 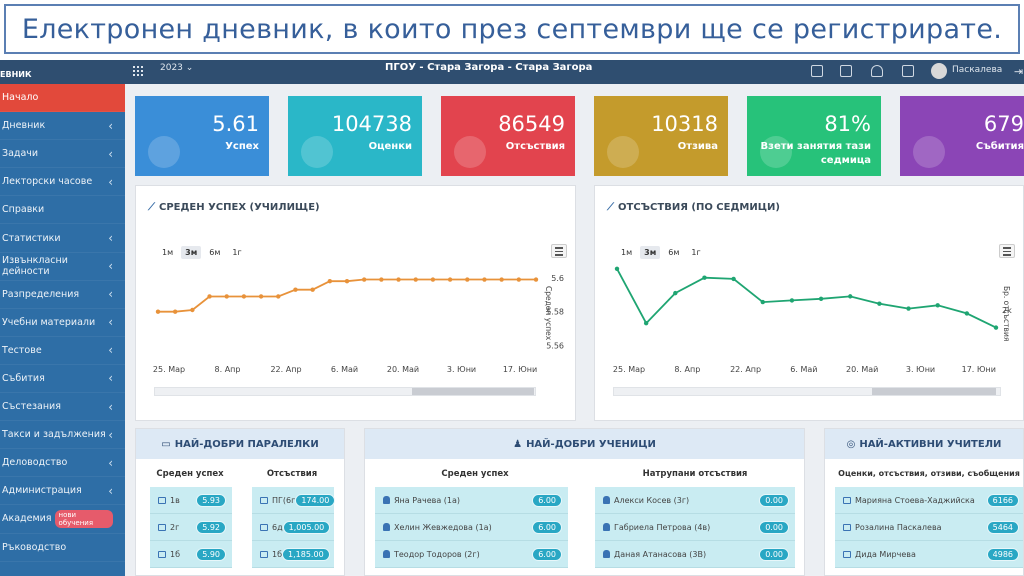 What do you see at coordinates (62, 548) in the screenshot?
I see `sidebar-item: Ръководство` at bounding box center [62, 548].